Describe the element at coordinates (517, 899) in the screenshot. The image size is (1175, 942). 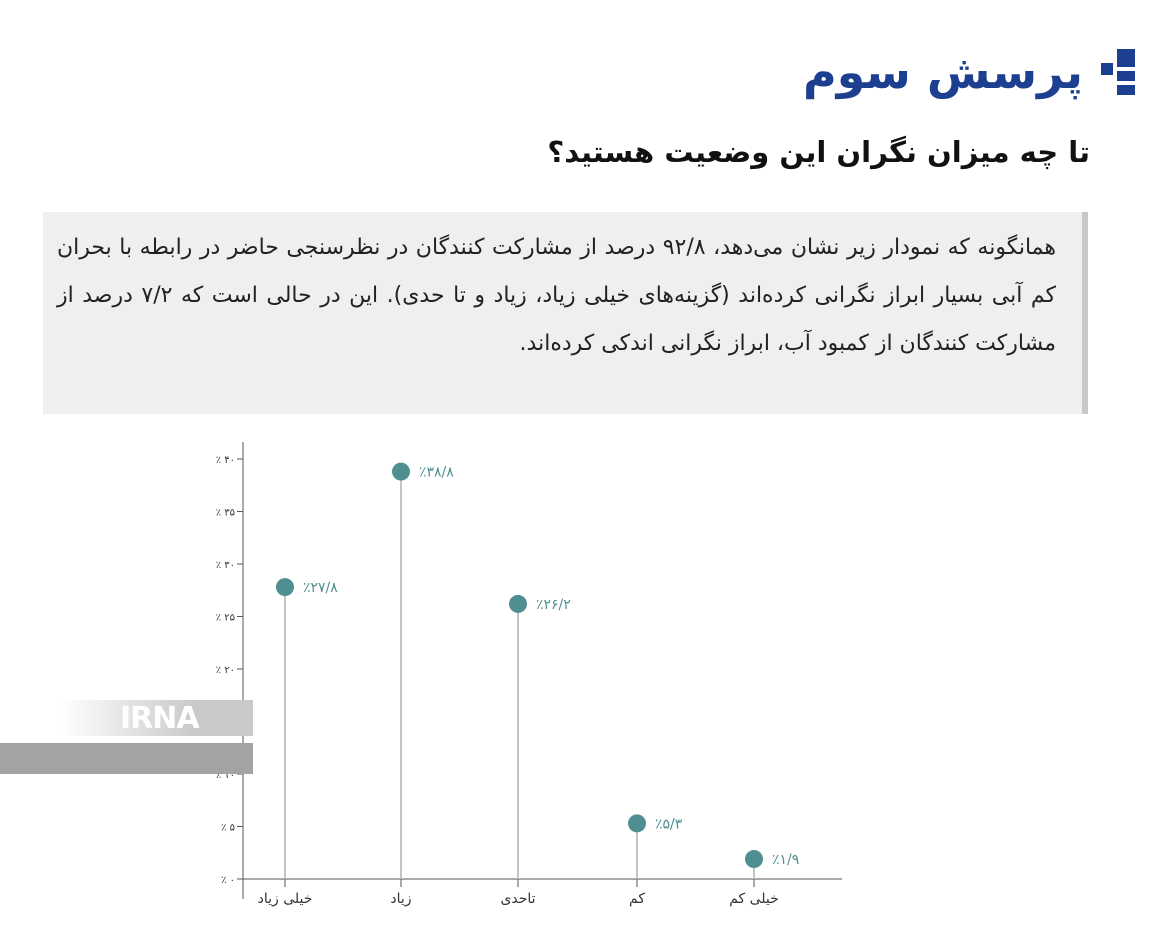
I see `x-tick-label: تاحدی` at that location.